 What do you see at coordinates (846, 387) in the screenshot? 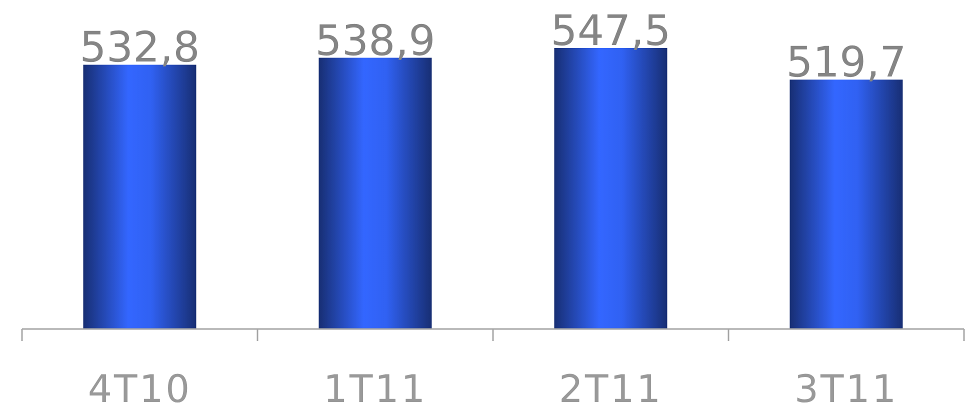
I see `x-tick-label: 3T11` at bounding box center [846, 387].